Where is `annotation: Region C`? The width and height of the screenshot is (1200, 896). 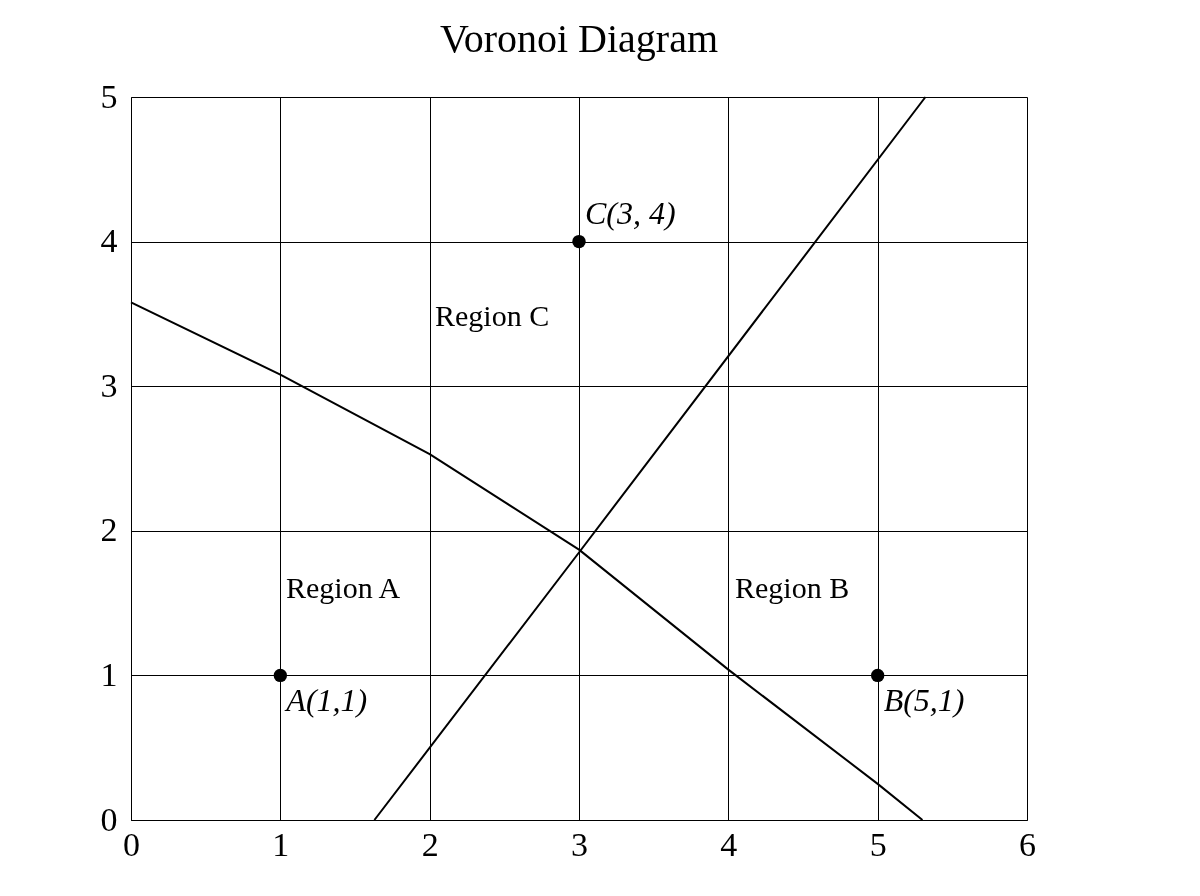 annotation: Region C is located at coordinates (492, 315).